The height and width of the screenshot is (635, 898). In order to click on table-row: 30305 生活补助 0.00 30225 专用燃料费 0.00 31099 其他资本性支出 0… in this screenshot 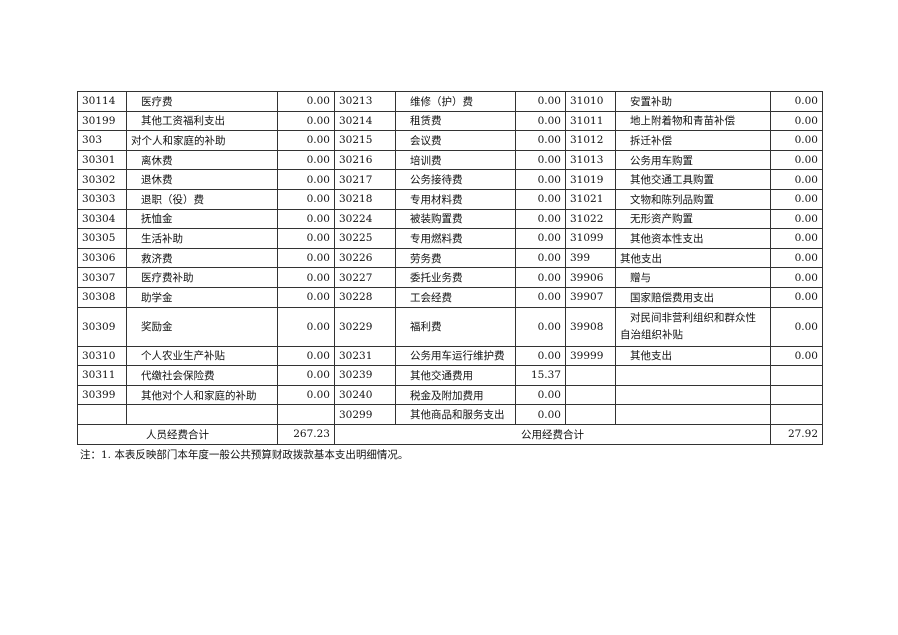, I will do `click(450, 238)`.